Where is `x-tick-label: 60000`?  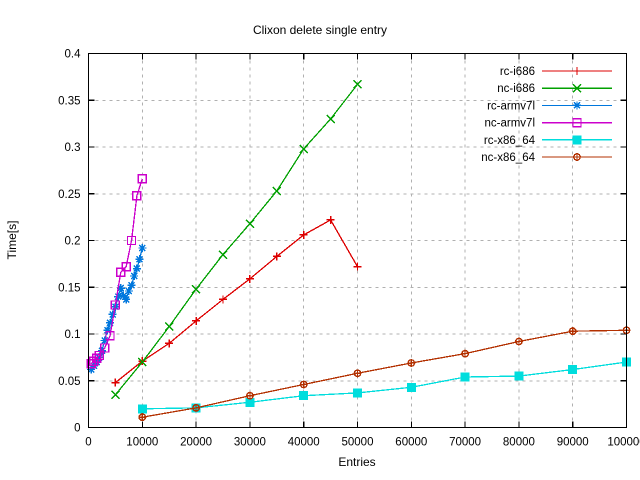
x-tick-label: 60000 is located at coordinates (411, 443).